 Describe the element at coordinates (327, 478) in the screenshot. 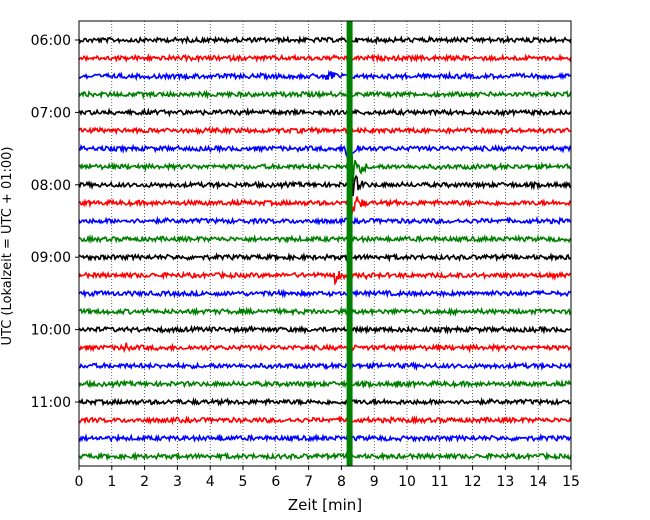

I see `x-axis-ticks: 0 1 2 3 4 5 6 7 8 9 10 11 12 13 14 15` at that location.